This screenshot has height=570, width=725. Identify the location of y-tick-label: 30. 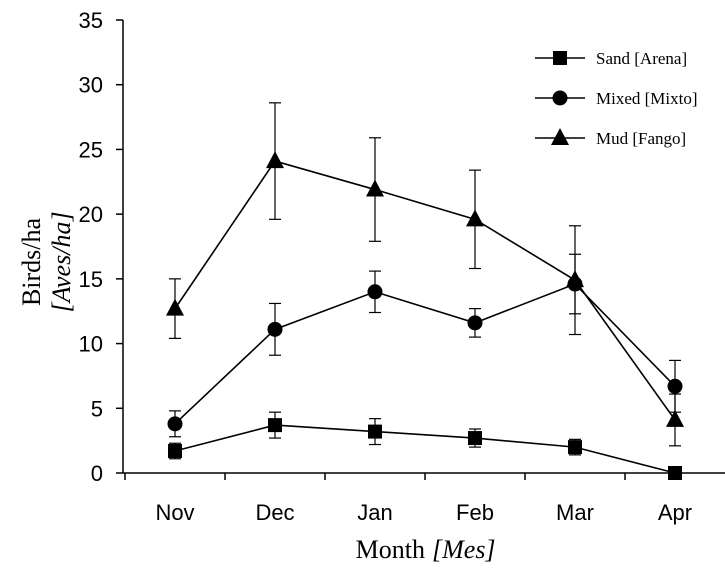
(91, 85).